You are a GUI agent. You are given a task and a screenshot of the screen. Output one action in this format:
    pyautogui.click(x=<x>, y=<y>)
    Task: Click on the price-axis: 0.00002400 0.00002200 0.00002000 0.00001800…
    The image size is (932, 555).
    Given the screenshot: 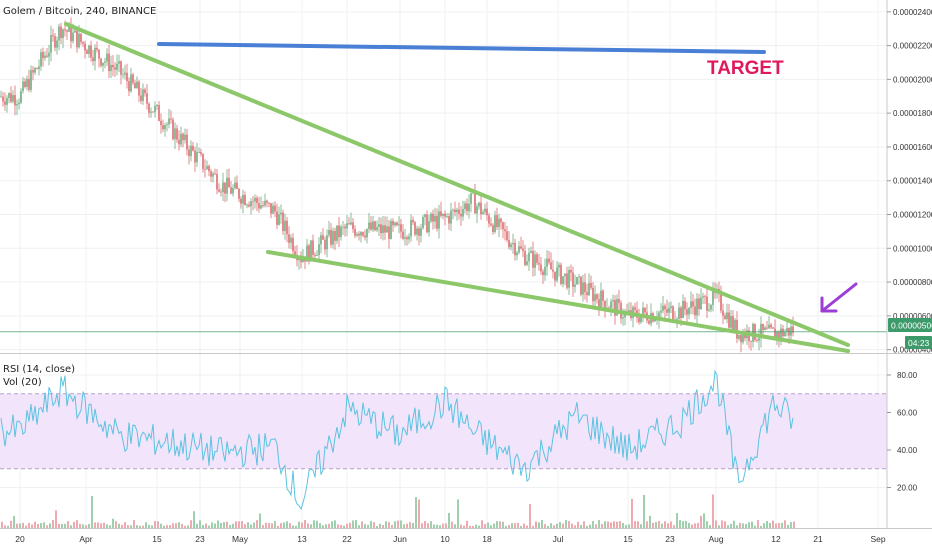 What is the action you would take?
    pyautogui.click(x=909, y=181)
    